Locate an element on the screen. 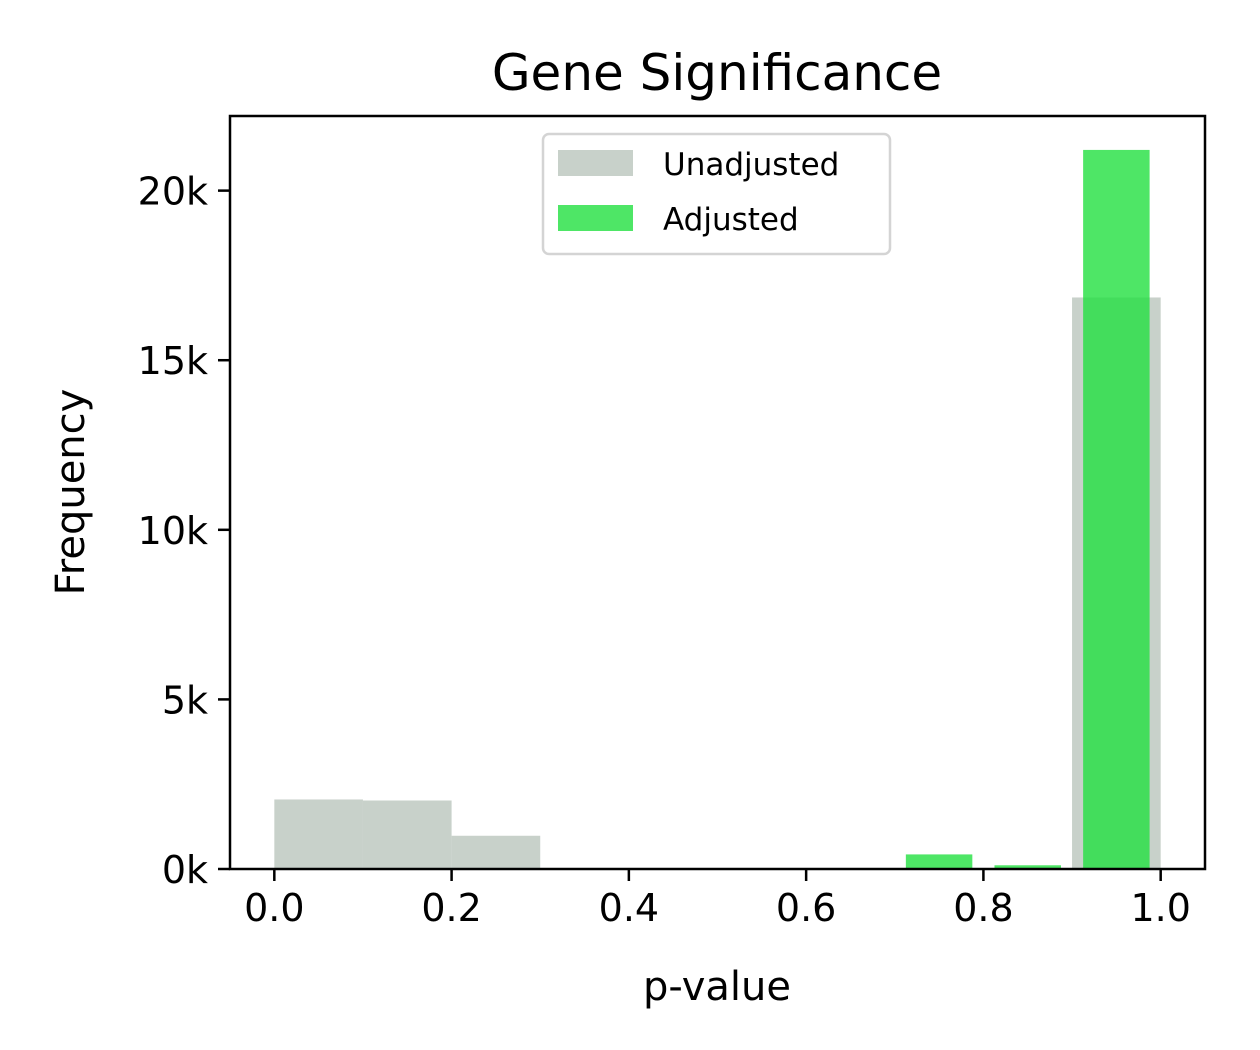 This screenshot has height=1050, width=1260. legend-label-unadjusted: Unadjusted is located at coordinates (751, 165).